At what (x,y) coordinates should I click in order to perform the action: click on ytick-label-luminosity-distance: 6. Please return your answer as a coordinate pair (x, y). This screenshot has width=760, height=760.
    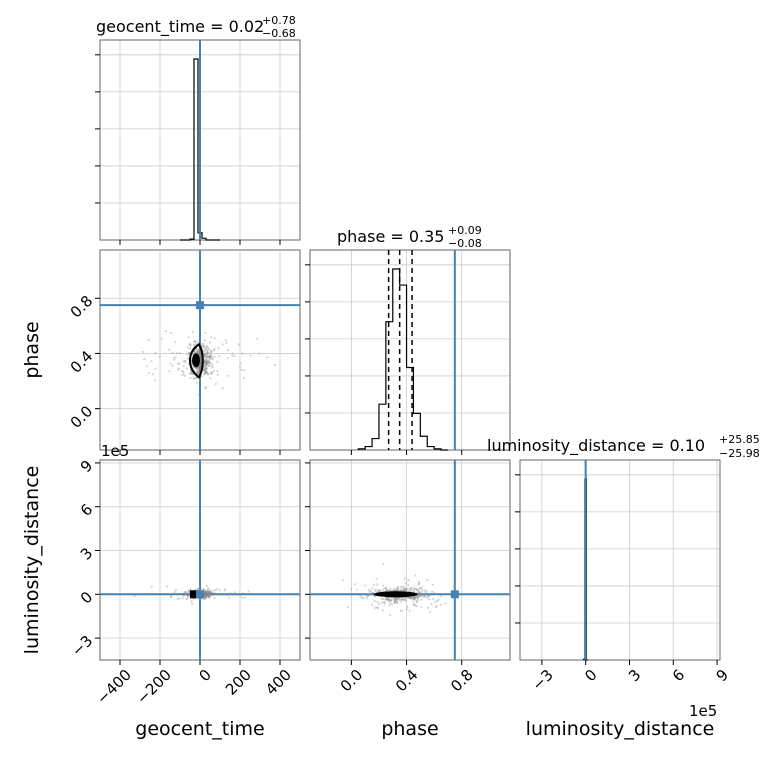
    Looking at the image, I should click on (86, 509).